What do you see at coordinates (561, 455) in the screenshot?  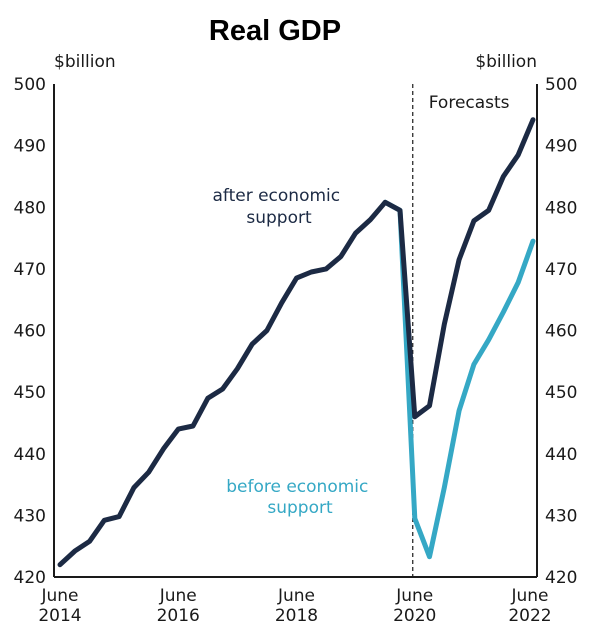 I see `y-tick-right-2: 440` at bounding box center [561, 455].